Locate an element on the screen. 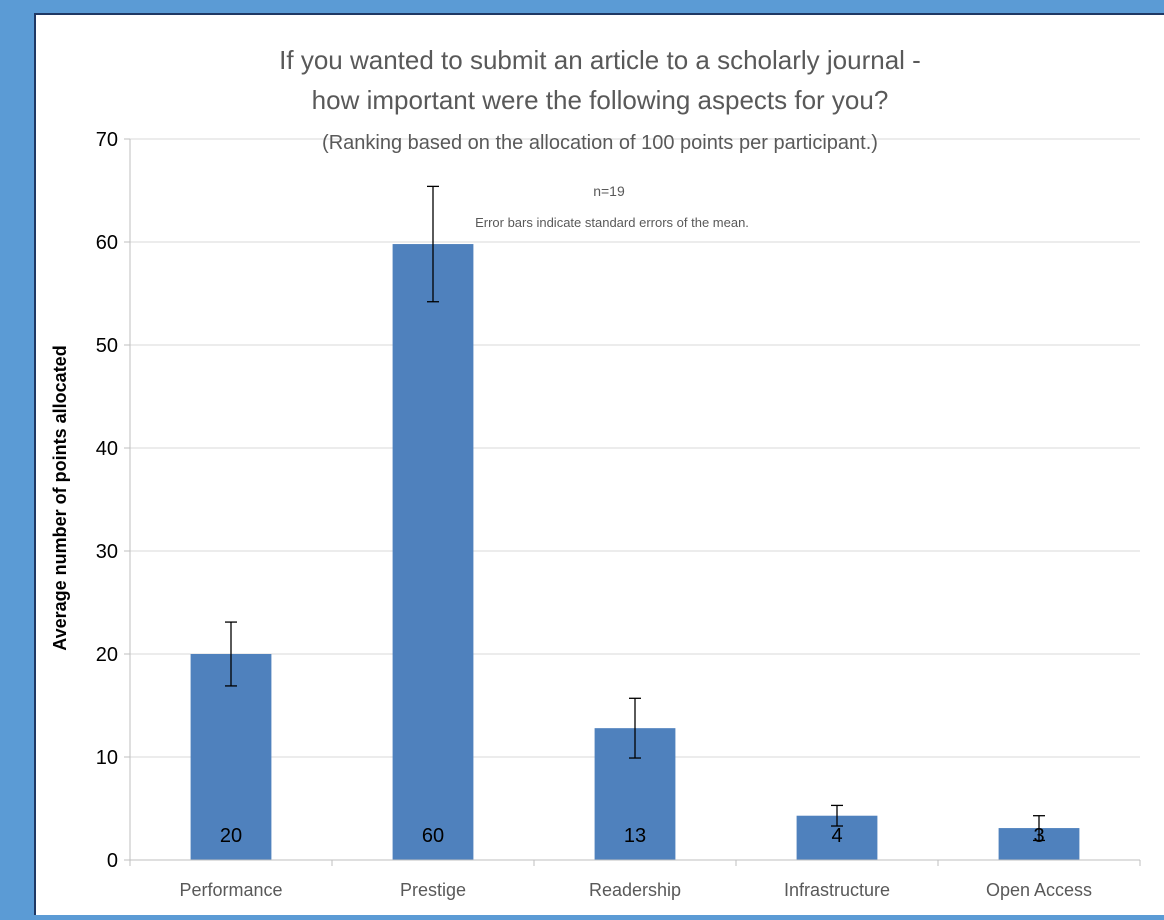 This screenshot has height=920, width=1164. bar-prestige is located at coordinates (433, 552).